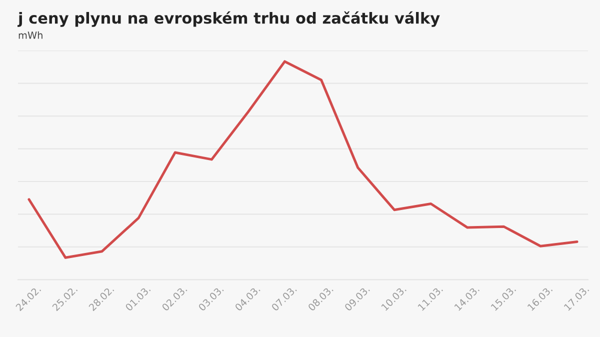 The height and width of the screenshot is (337, 600). Describe the element at coordinates (228, 19) in the screenshot. I see `chart-title: j ceny plynu na evropském trhu od začátku války` at that location.